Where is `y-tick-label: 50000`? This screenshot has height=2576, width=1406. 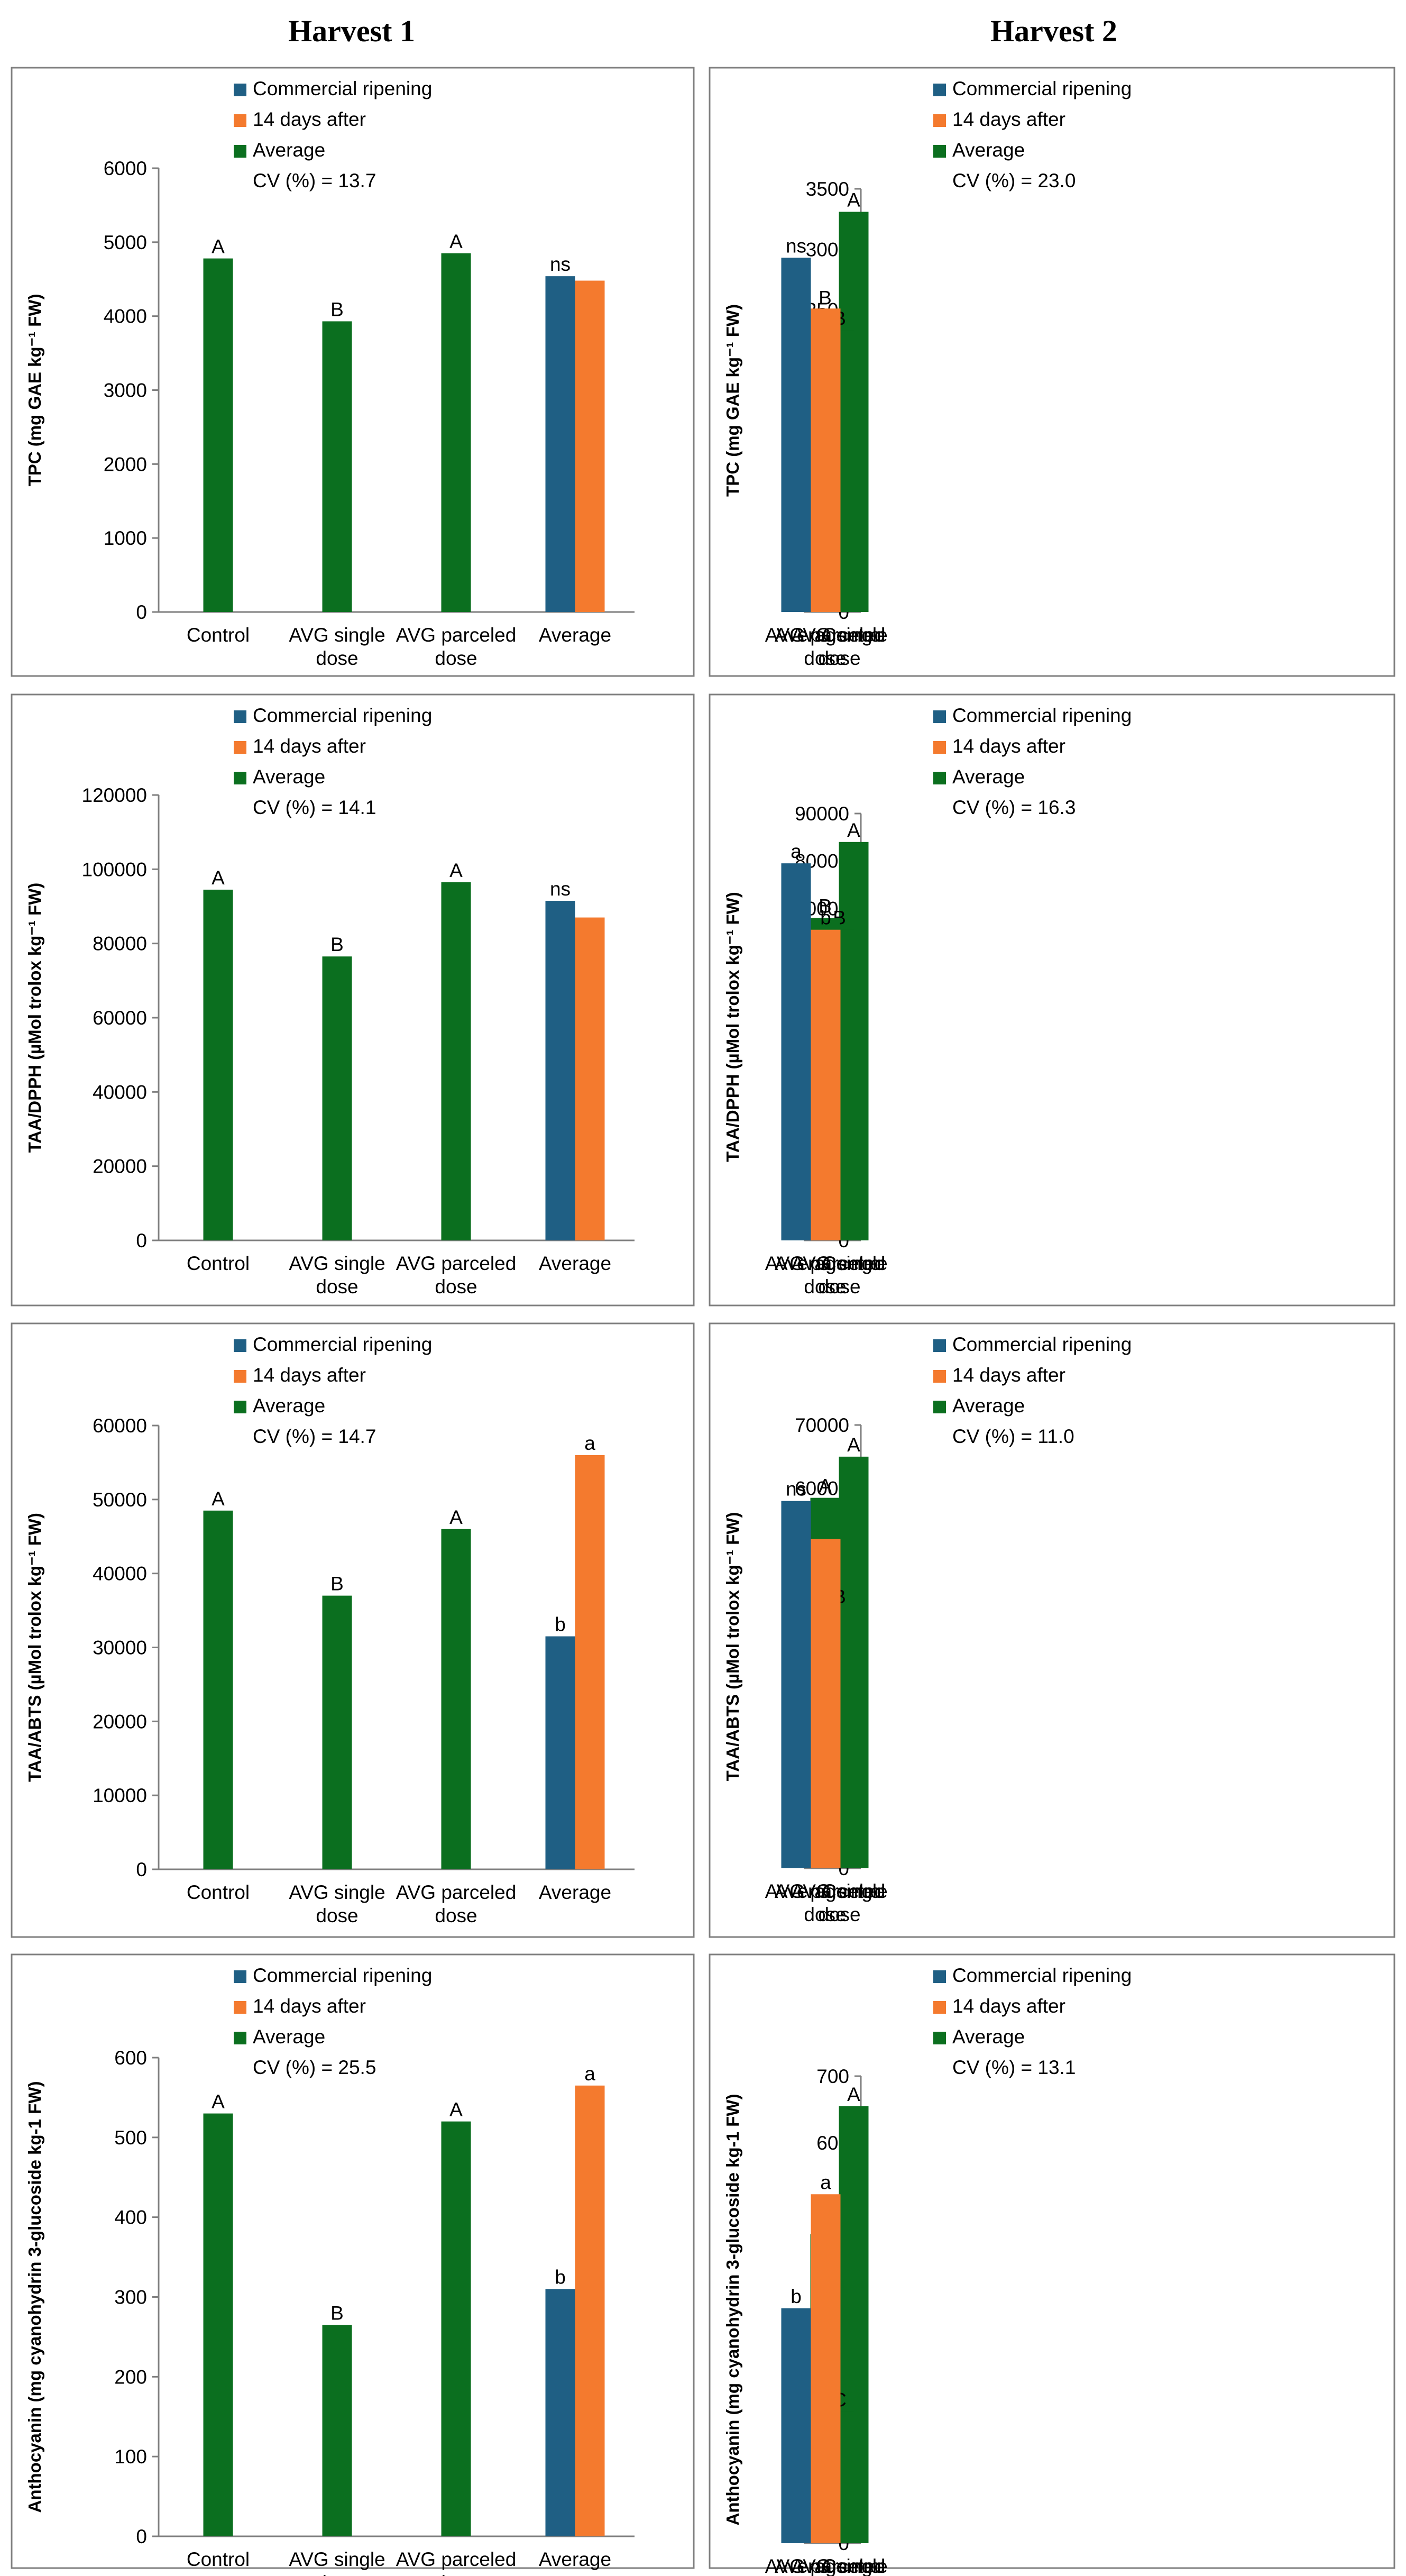 y-tick-label: 50000 is located at coordinates (120, 1500).